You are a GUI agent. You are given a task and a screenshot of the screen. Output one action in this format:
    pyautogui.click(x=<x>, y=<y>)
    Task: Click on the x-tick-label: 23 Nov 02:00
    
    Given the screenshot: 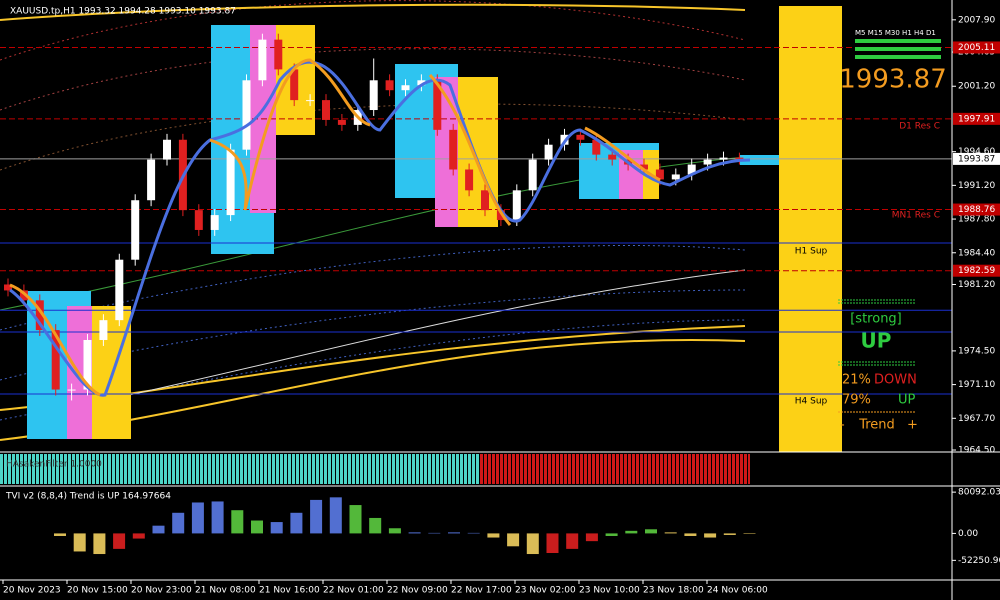 What is the action you would take?
    pyautogui.click(x=545, y=591)
    